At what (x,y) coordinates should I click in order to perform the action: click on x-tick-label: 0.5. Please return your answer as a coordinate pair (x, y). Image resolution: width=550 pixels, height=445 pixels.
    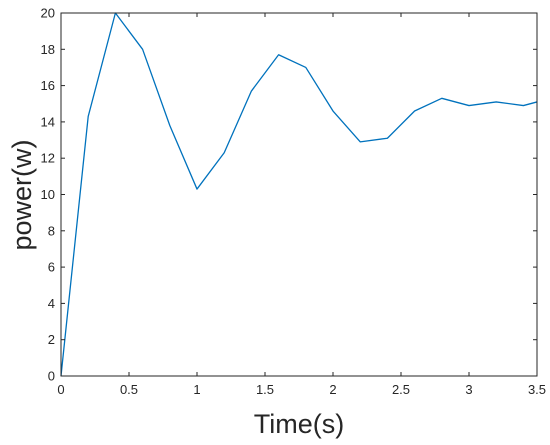
    Looking at the image, I should click on (129, 389).